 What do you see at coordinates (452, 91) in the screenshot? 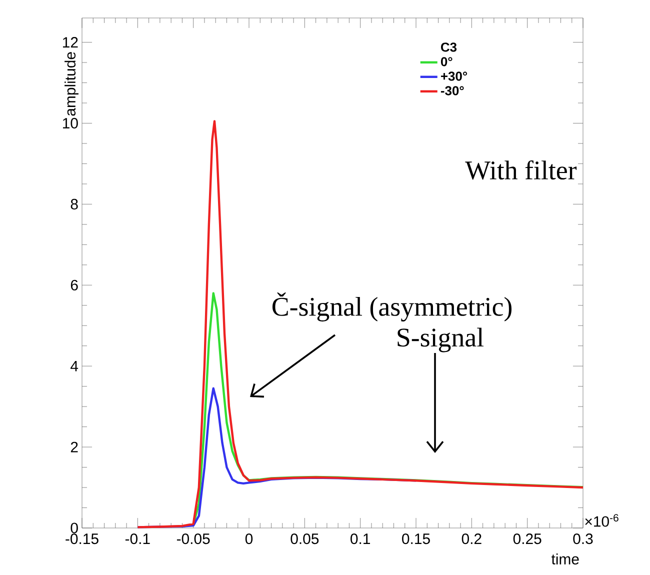
I see `legend-label: -30°` at bounding box center [452, 91].